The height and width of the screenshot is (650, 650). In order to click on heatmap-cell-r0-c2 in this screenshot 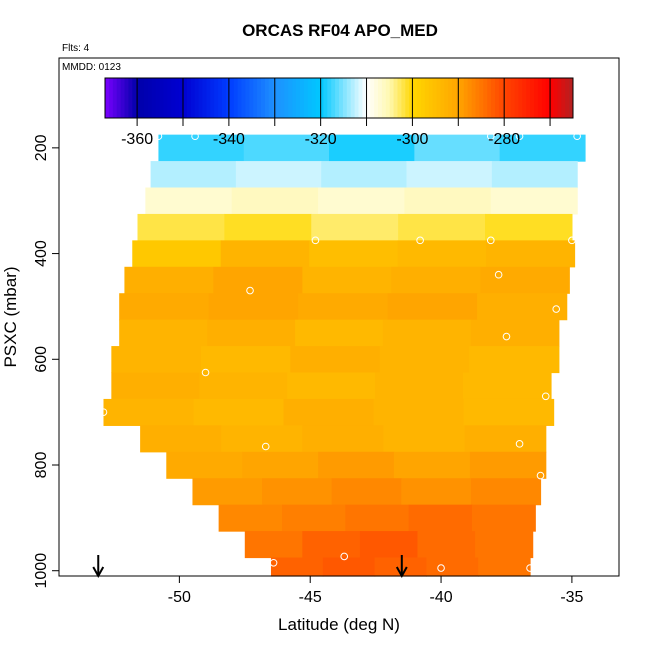, I will do `click(372, 148)`.